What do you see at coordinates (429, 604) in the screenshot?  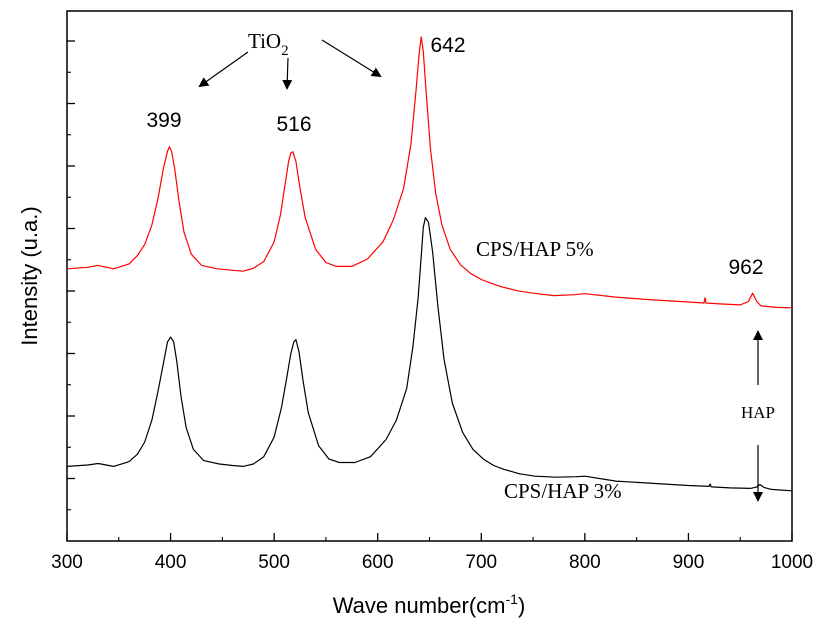 I see `x-axis-title: Wave number(cm-1)` at bounding box center [429, 604].